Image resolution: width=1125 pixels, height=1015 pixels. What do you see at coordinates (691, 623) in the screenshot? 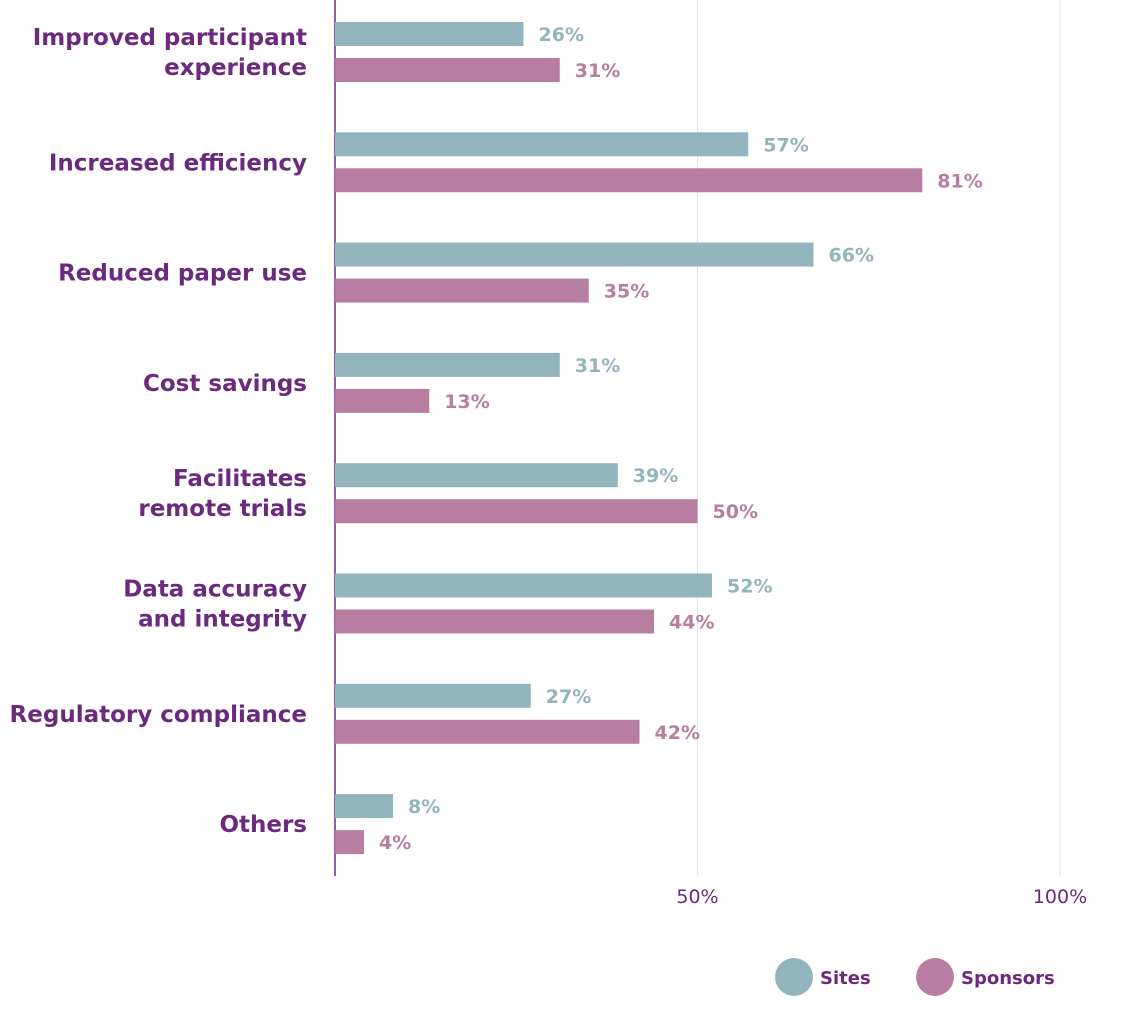
I see `value-label-sponsors-5: 44%` at bounding box center [691, 623].